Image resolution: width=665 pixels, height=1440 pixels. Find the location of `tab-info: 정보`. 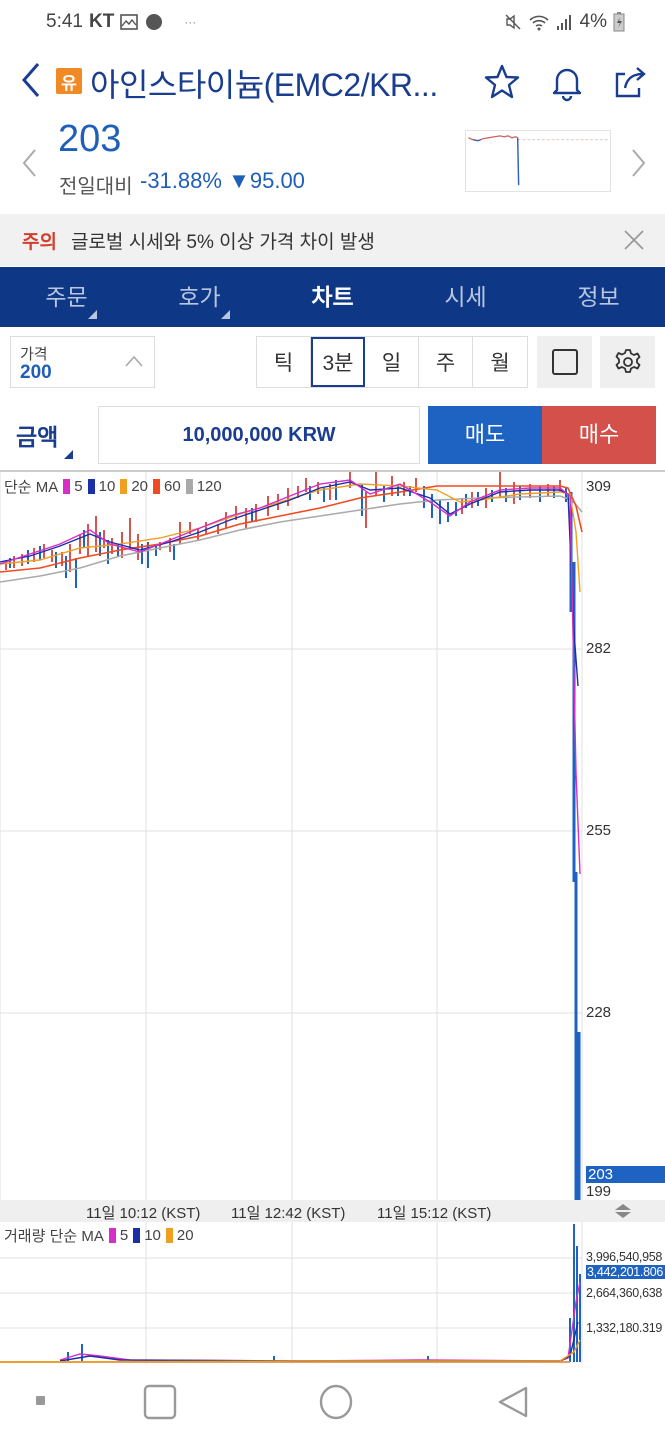

tab-info: 정보 is located at coordinates (598, 297).